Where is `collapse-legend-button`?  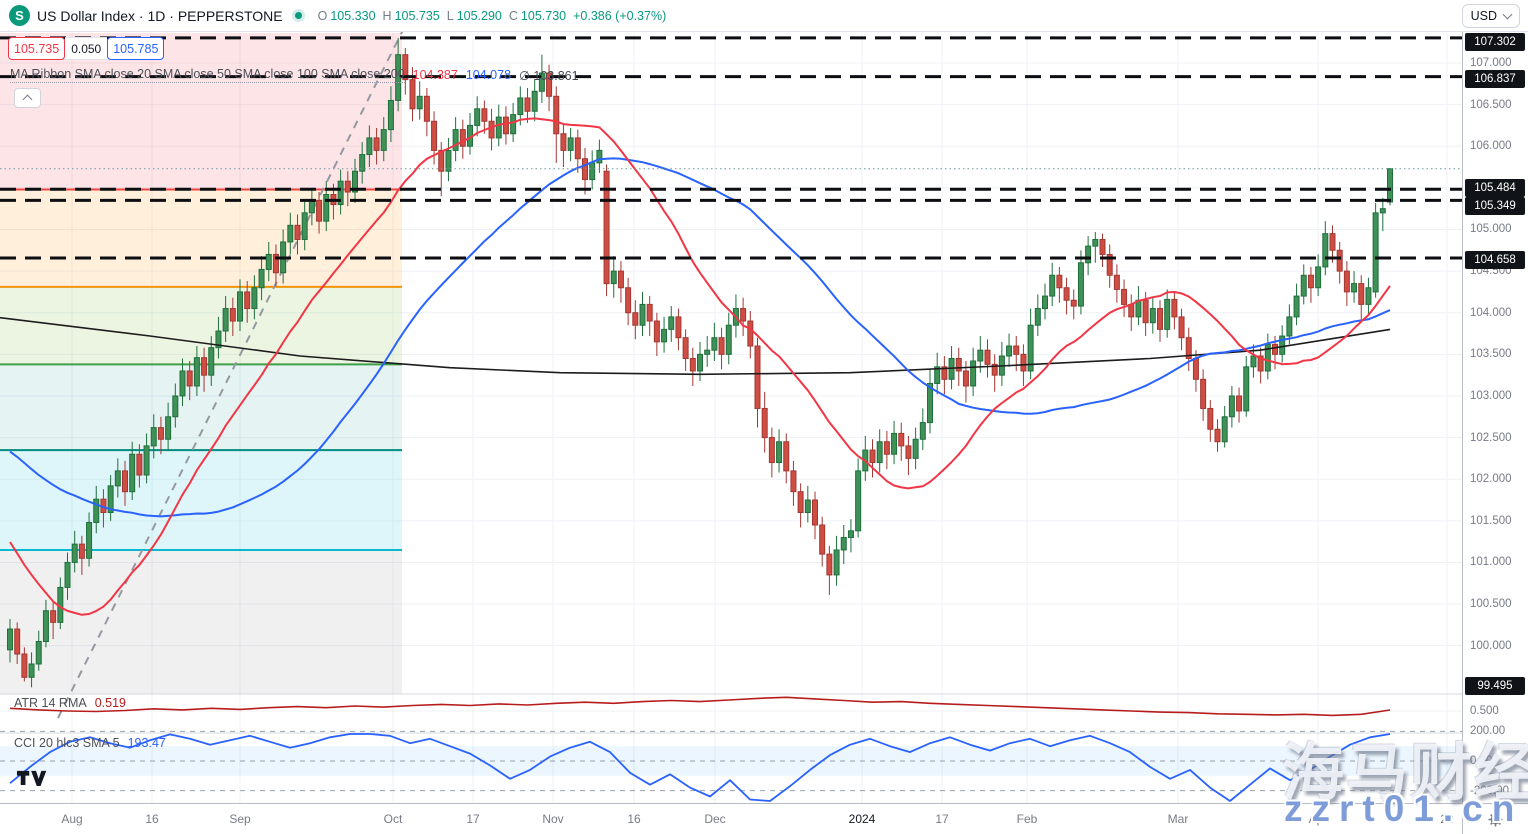 collapse-legend-button is located at coordinates (27, 98).